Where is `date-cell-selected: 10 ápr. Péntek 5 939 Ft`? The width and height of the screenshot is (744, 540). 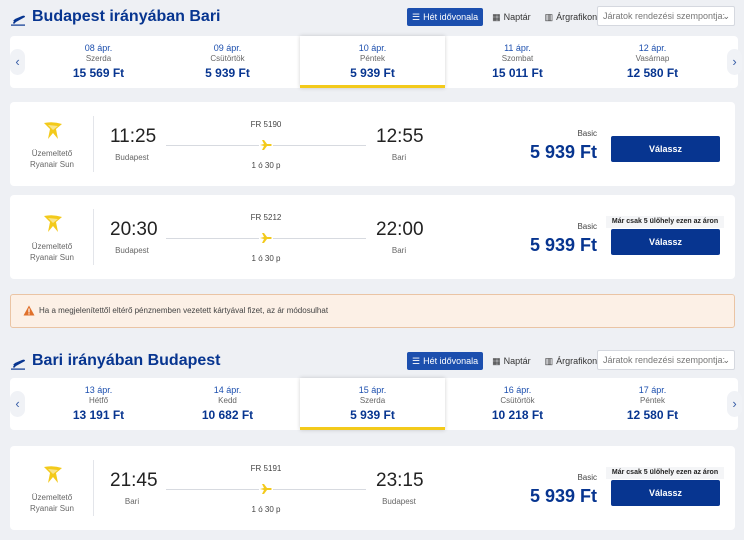 date-cell-selected: 10 ápr. Péntek 5 939 Ft is located at coordinates (372, 62).